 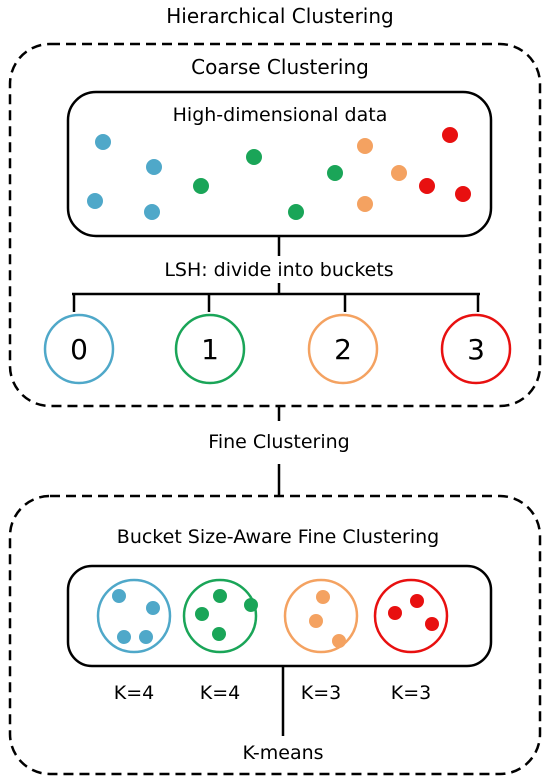 What do you see at coordinates (279, 16) in the screenshot?
I see `diagram-title: Hierarchical Clustering` at bounding box center [279, 16].